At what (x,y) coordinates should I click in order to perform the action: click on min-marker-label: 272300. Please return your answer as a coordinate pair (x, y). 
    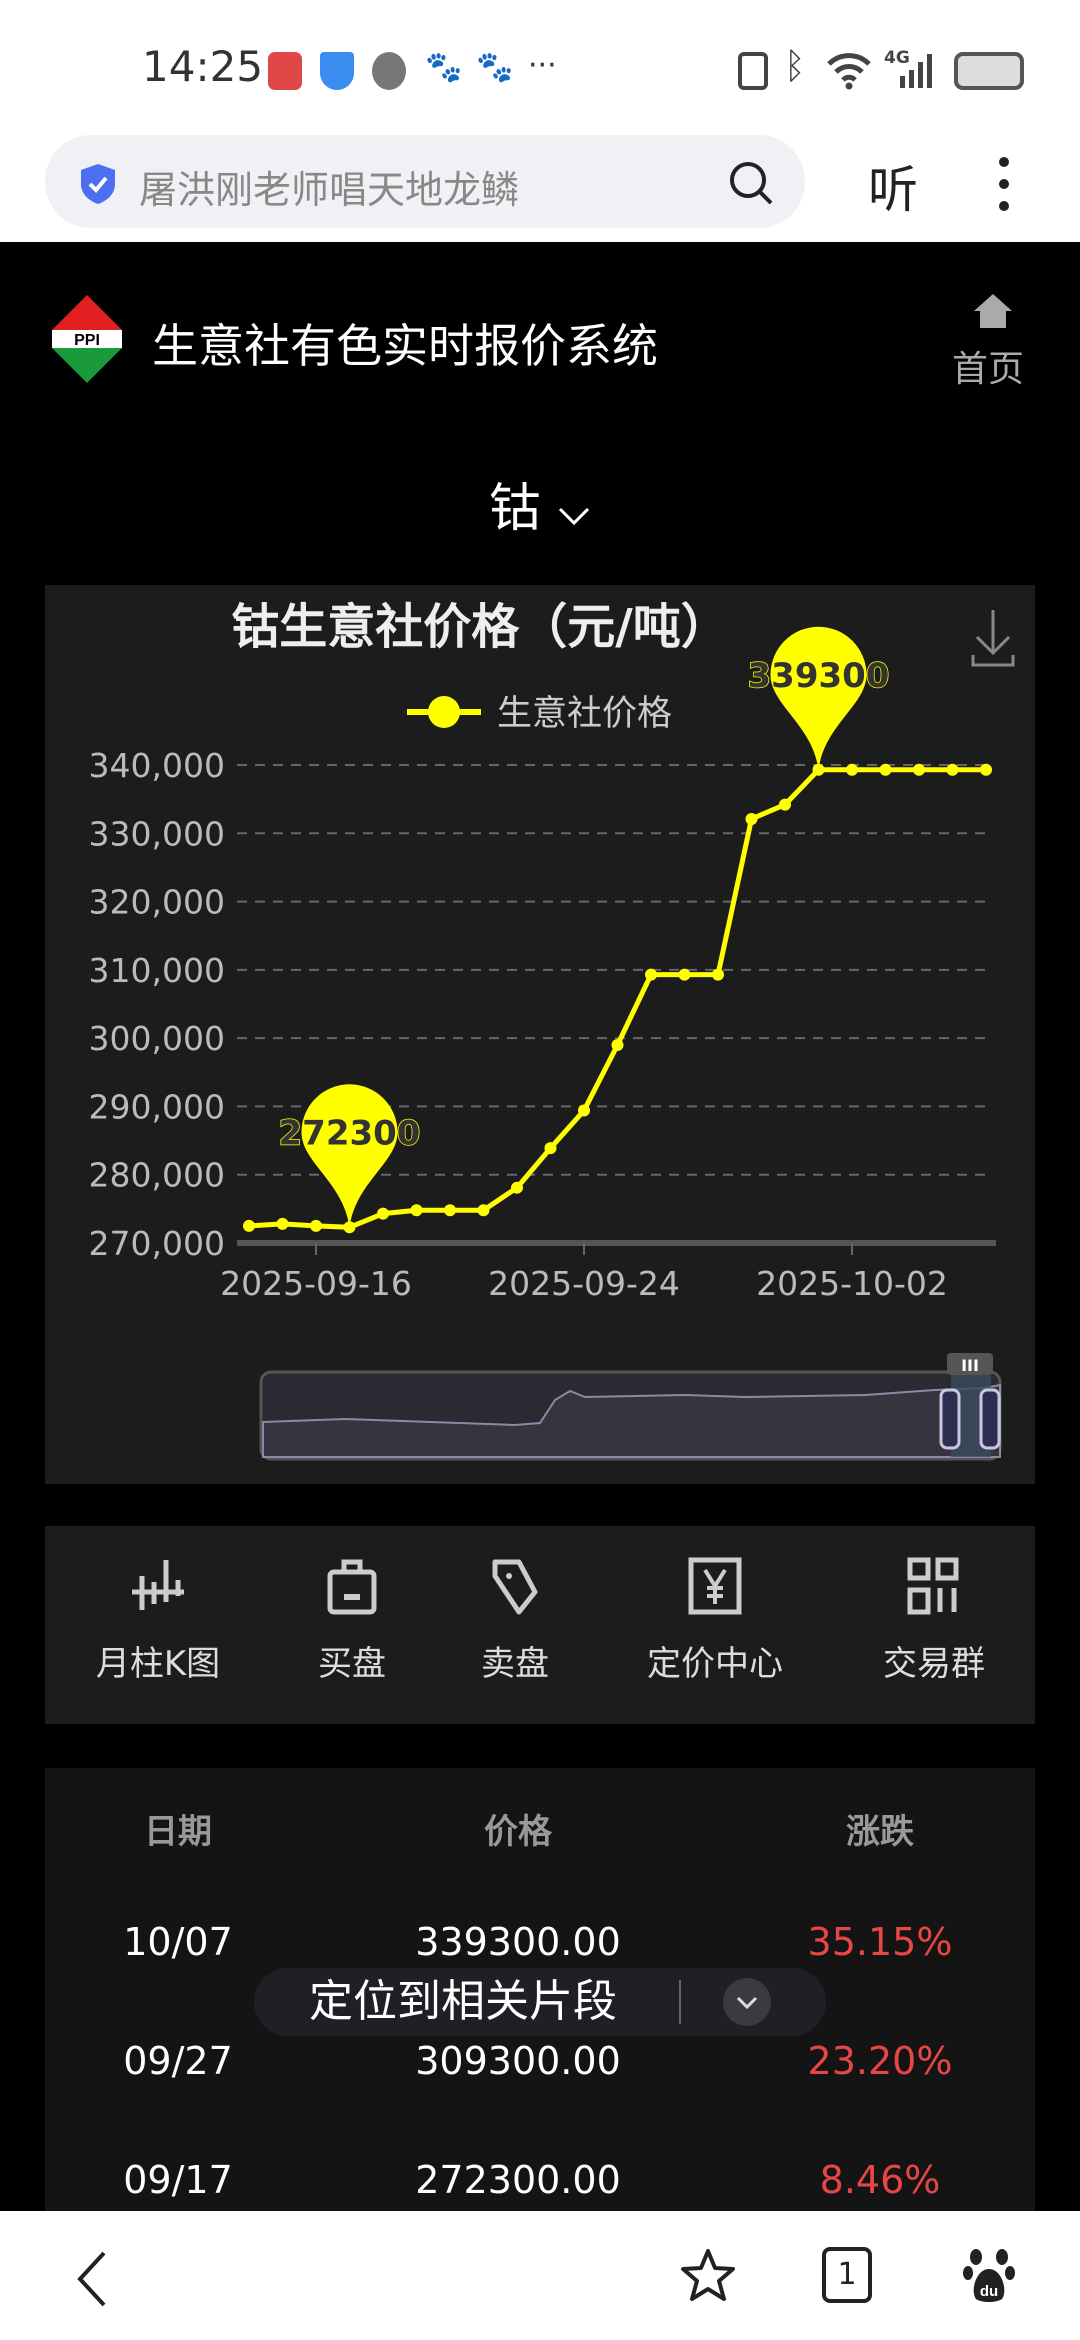
    Looking at the image, I should click on (350, 1133).